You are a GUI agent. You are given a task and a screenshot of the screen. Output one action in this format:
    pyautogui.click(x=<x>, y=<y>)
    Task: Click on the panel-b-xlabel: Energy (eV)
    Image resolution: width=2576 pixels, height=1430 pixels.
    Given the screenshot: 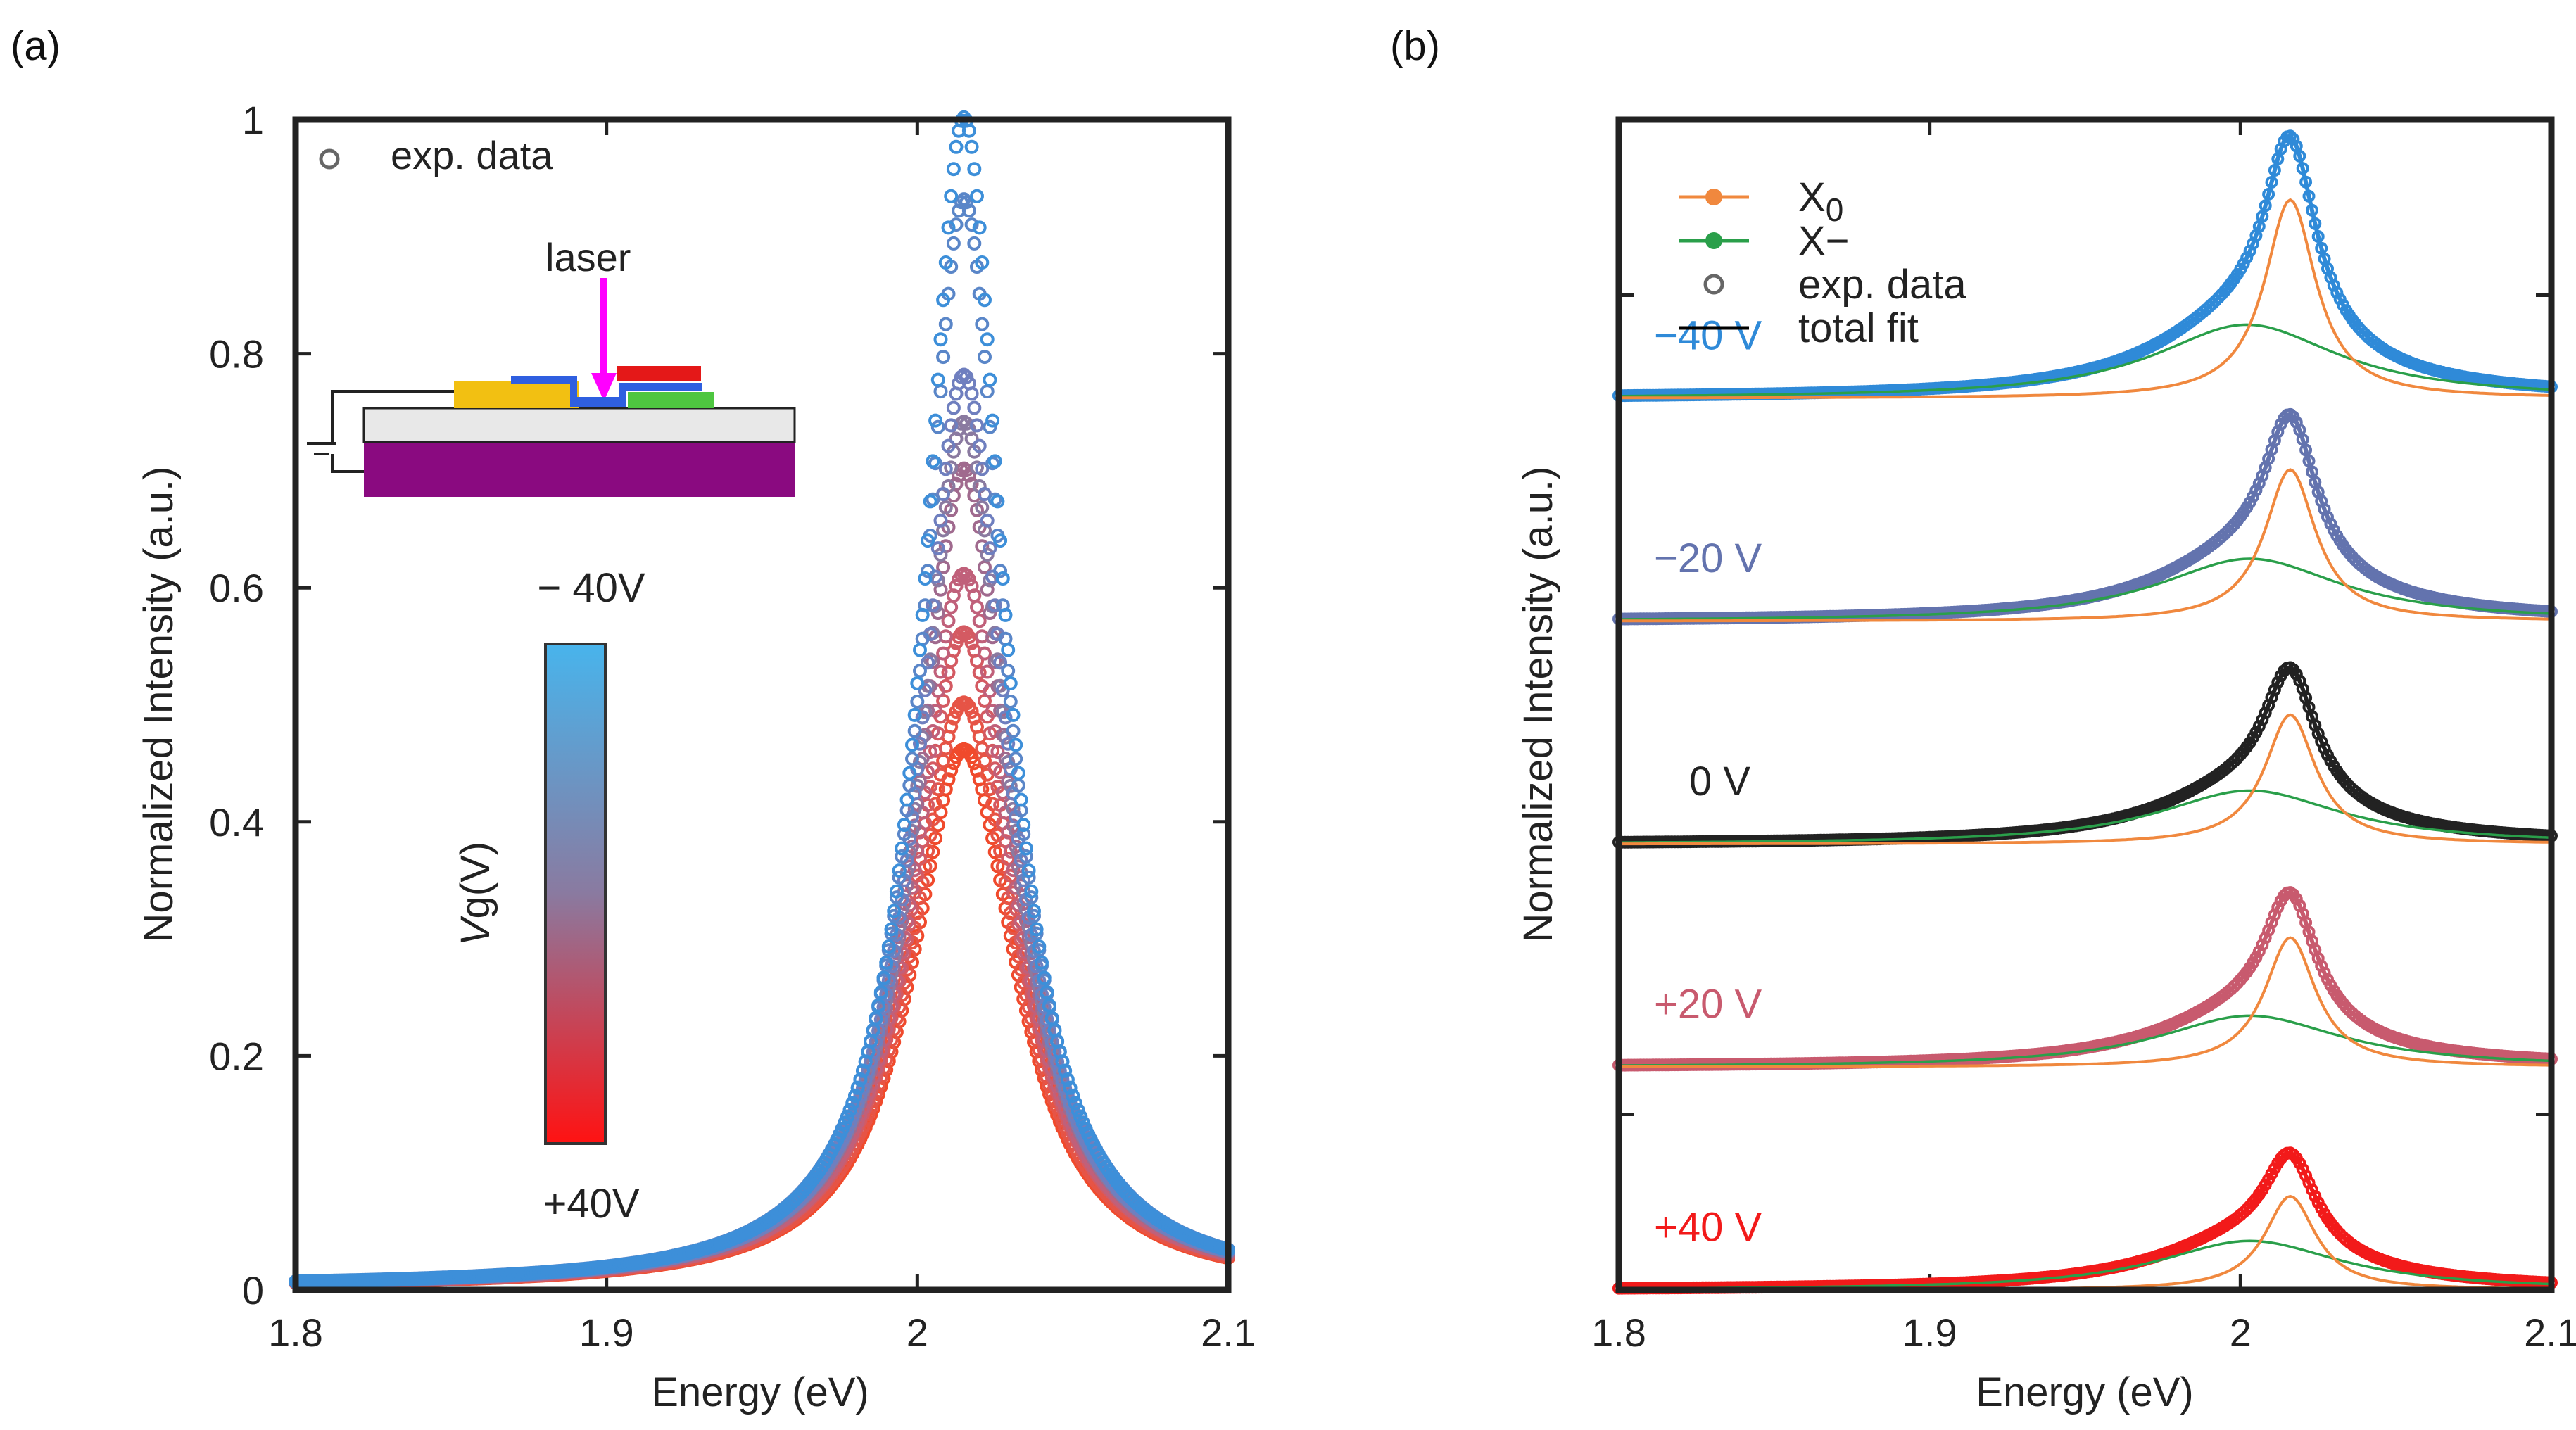 What is the action you would take?
    pyautogui.click(x=2084, y=1392)
    